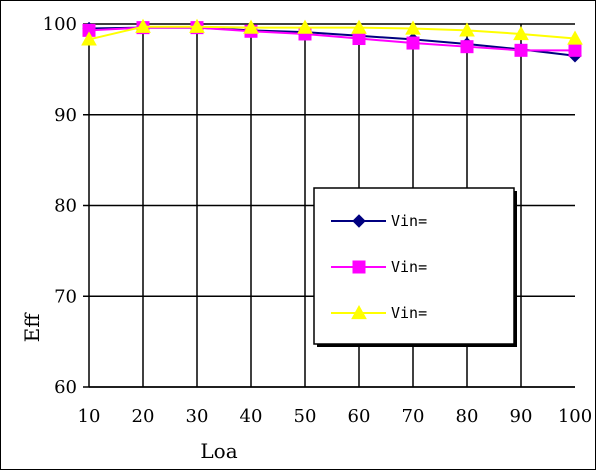 This screenshot has width=596, height=471. I want to click on y-axis-title: Eff, so click(32, 327).